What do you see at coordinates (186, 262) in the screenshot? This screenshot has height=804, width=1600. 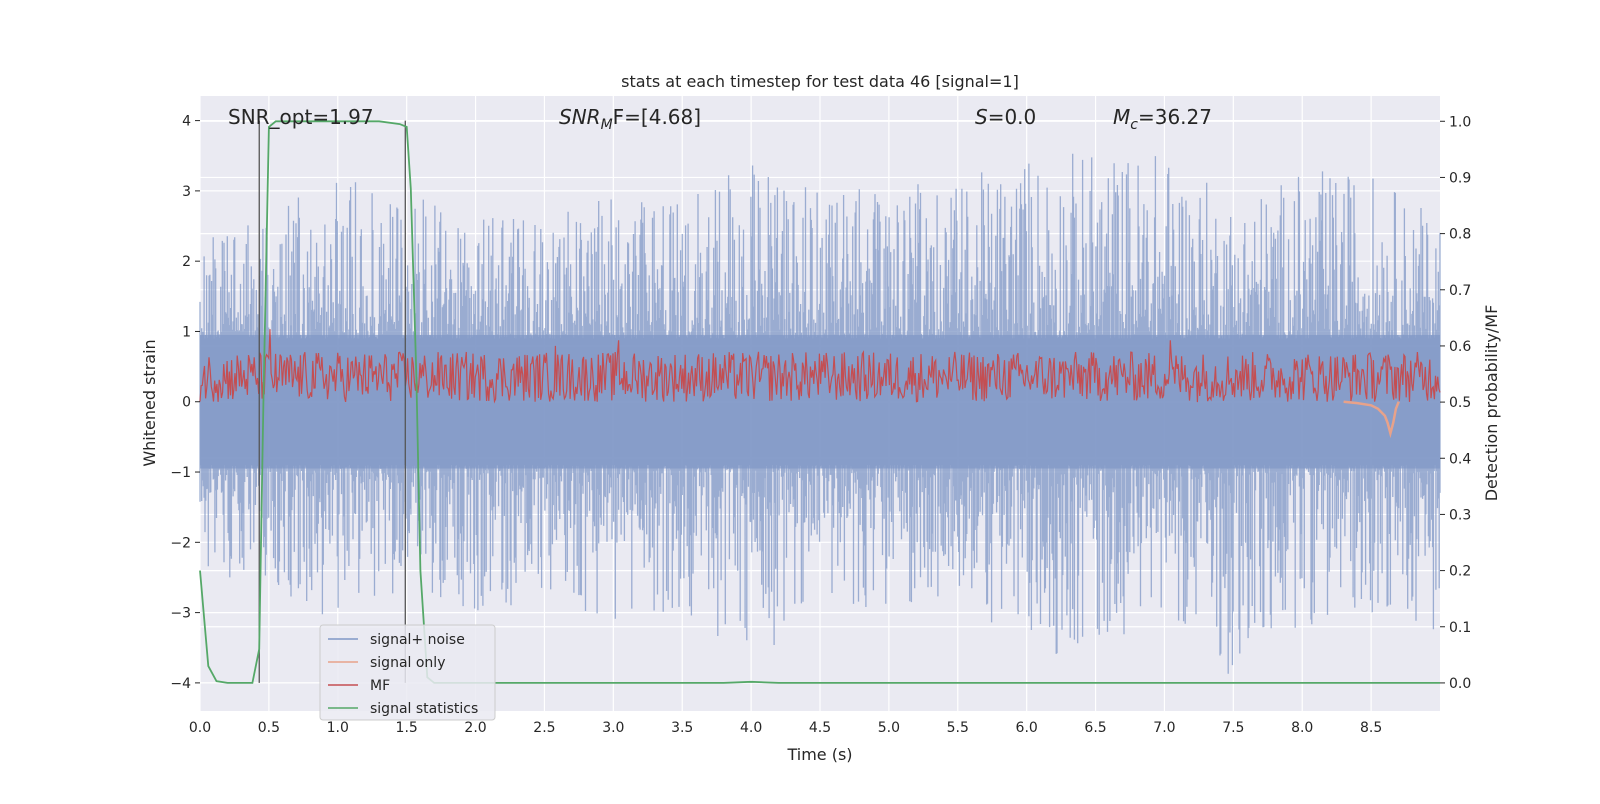 I see `y-tick-label-left: 2` at bounding box center [186, 262].